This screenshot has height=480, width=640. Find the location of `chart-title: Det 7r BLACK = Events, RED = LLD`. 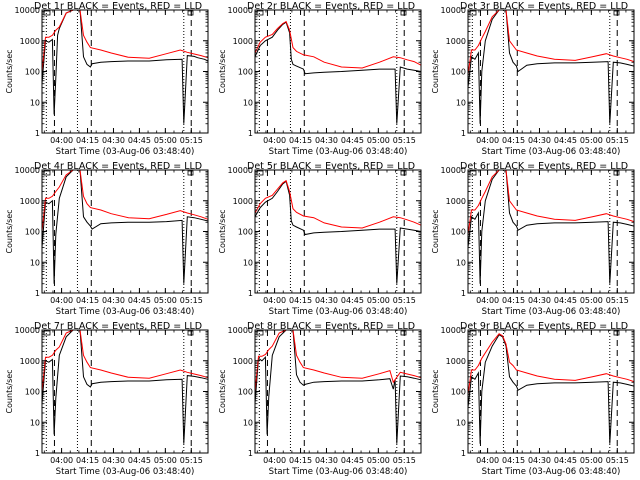

chart-title: Det 7r BLACK = Events, RED = LLD is located at coordinates (118, 326).